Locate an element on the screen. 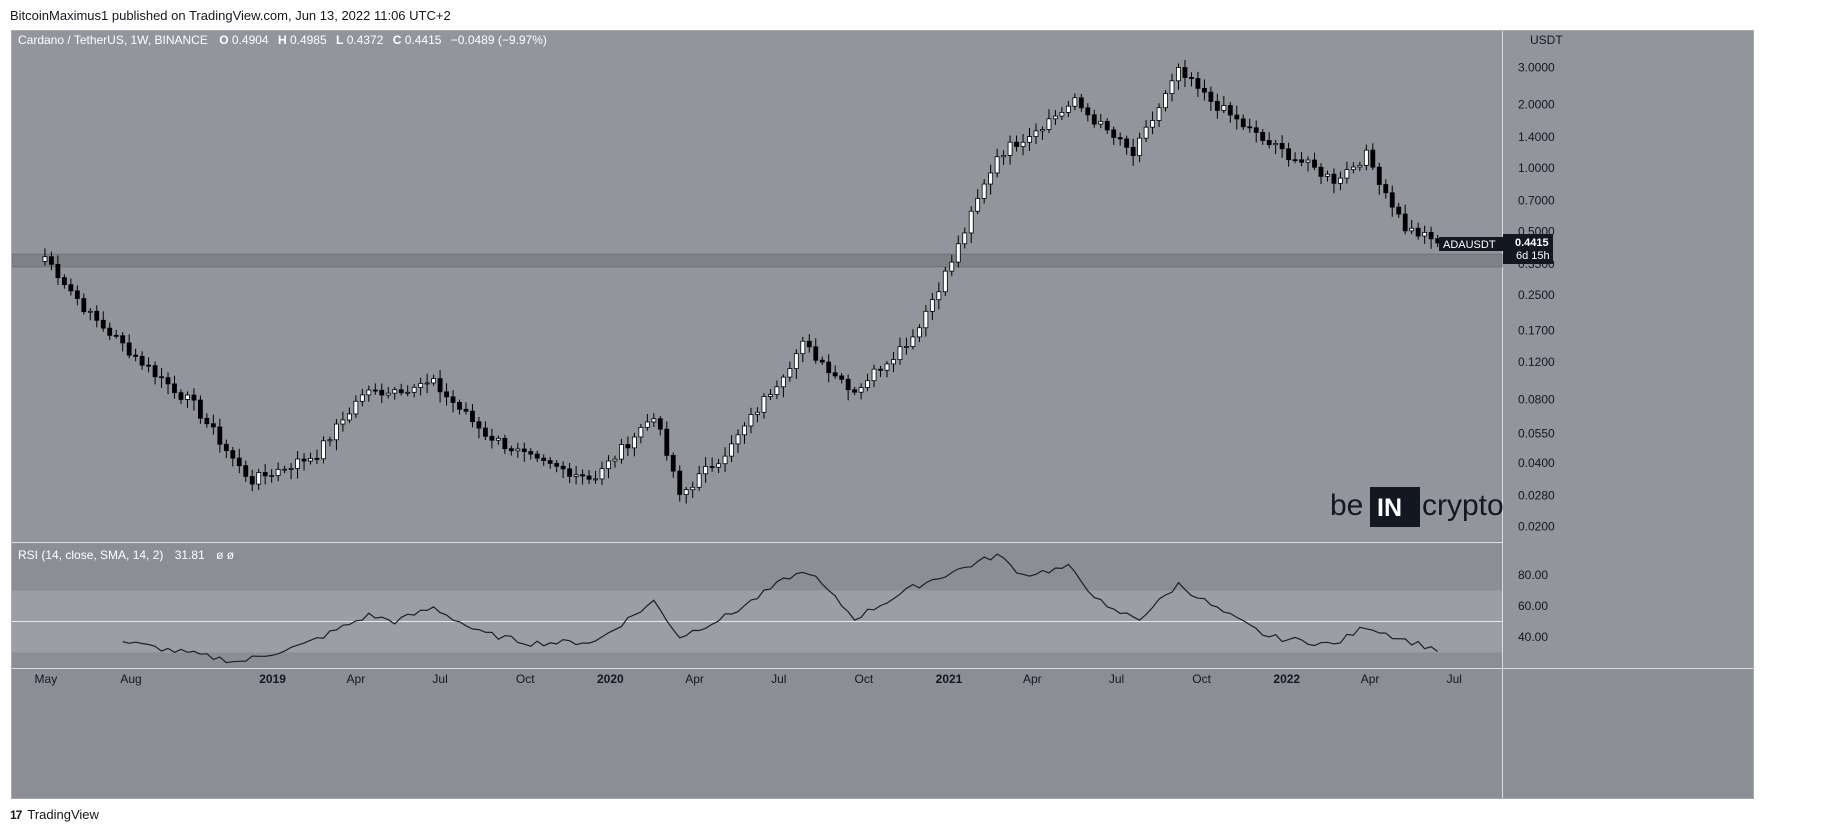 Image resolution: width=1824 pixels, height=836 pixels. price-axis is located at coordinates (1628, 349).